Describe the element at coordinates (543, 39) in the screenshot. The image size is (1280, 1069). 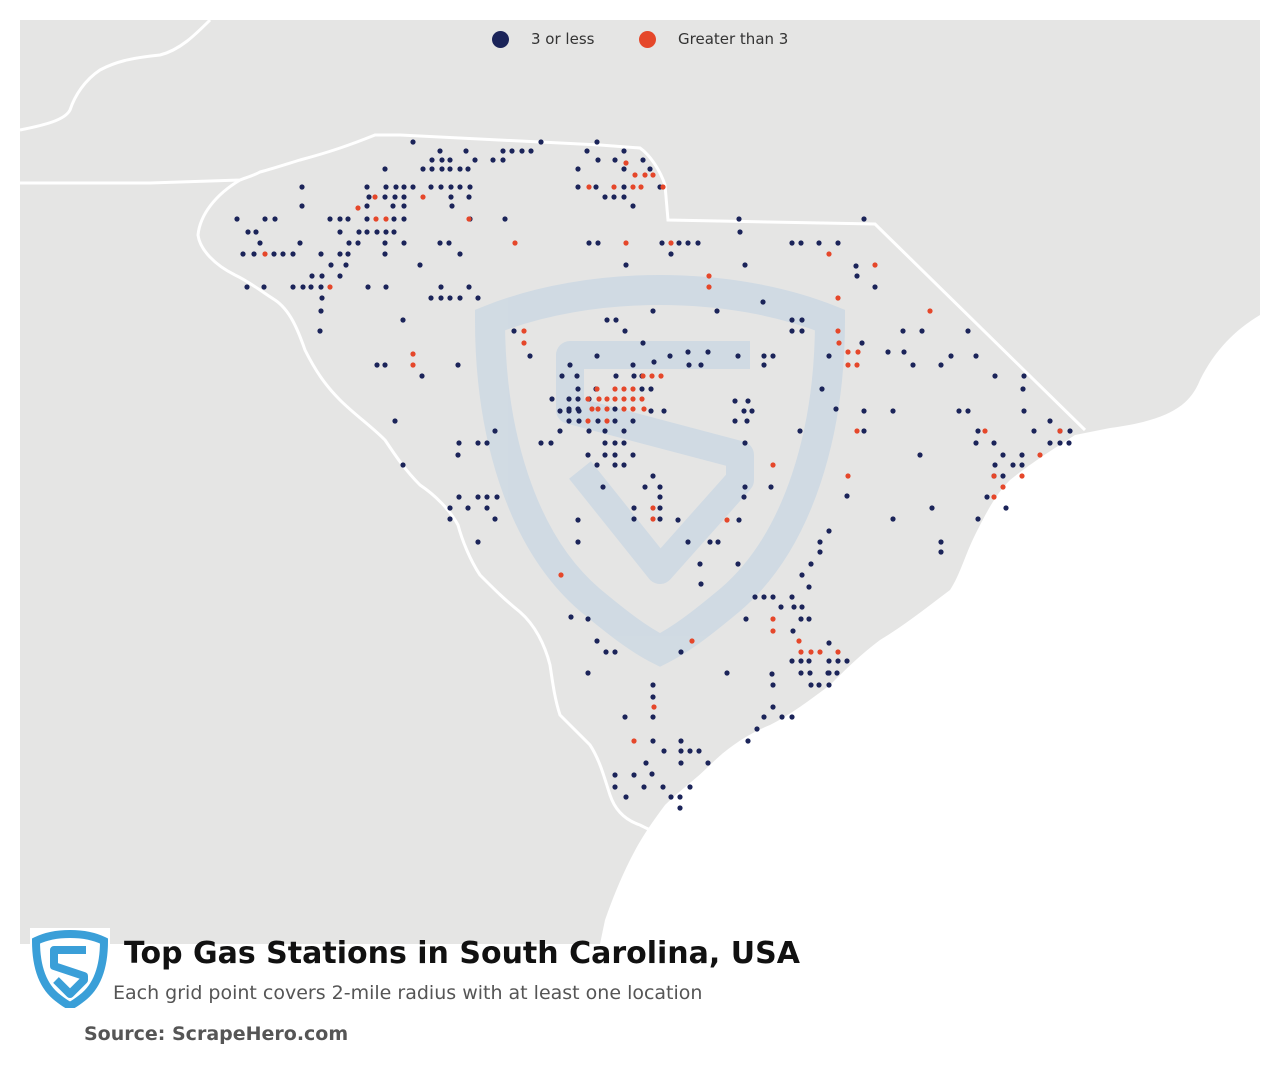
I see `legend-item-low: 3 or less` at that location.